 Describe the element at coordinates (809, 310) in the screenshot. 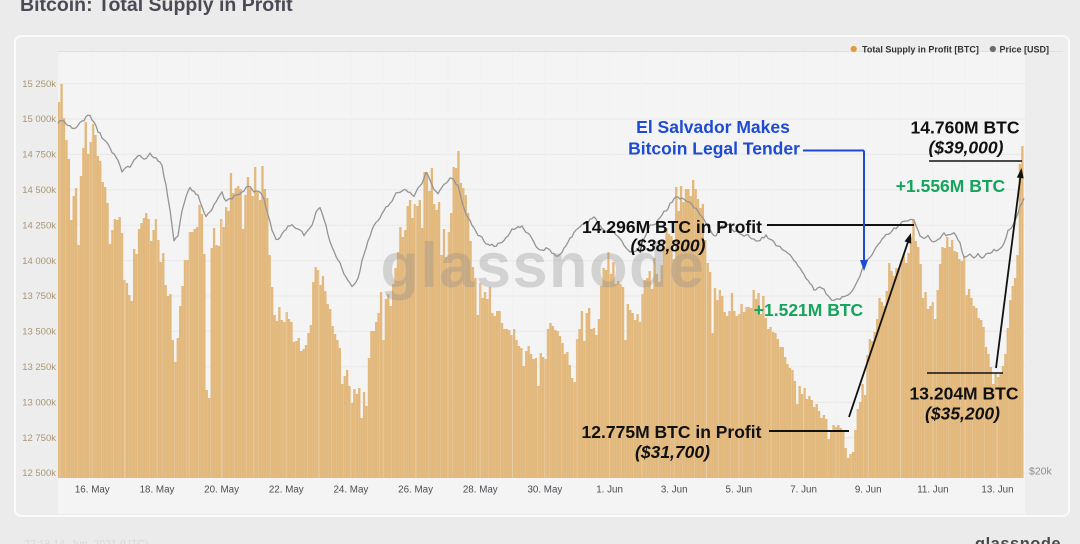

I see `svg-text: +1.521M BTC` at that location.